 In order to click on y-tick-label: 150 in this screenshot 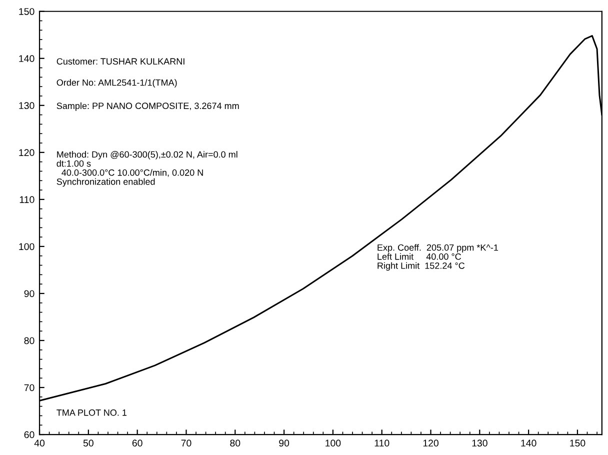, I will do `click(26, 11)`.